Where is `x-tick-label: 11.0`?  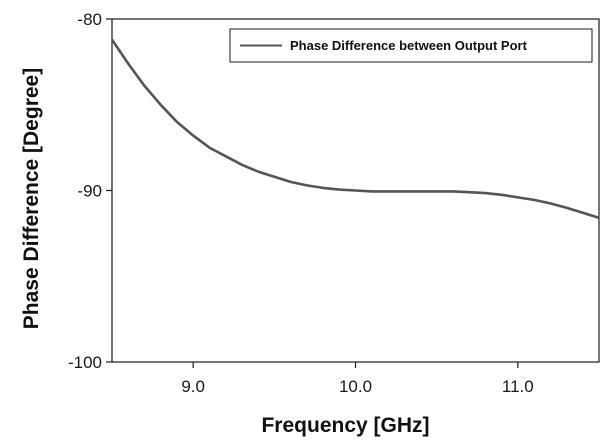
x-tick-label: 11.0 is located at coordinates (518, 386).